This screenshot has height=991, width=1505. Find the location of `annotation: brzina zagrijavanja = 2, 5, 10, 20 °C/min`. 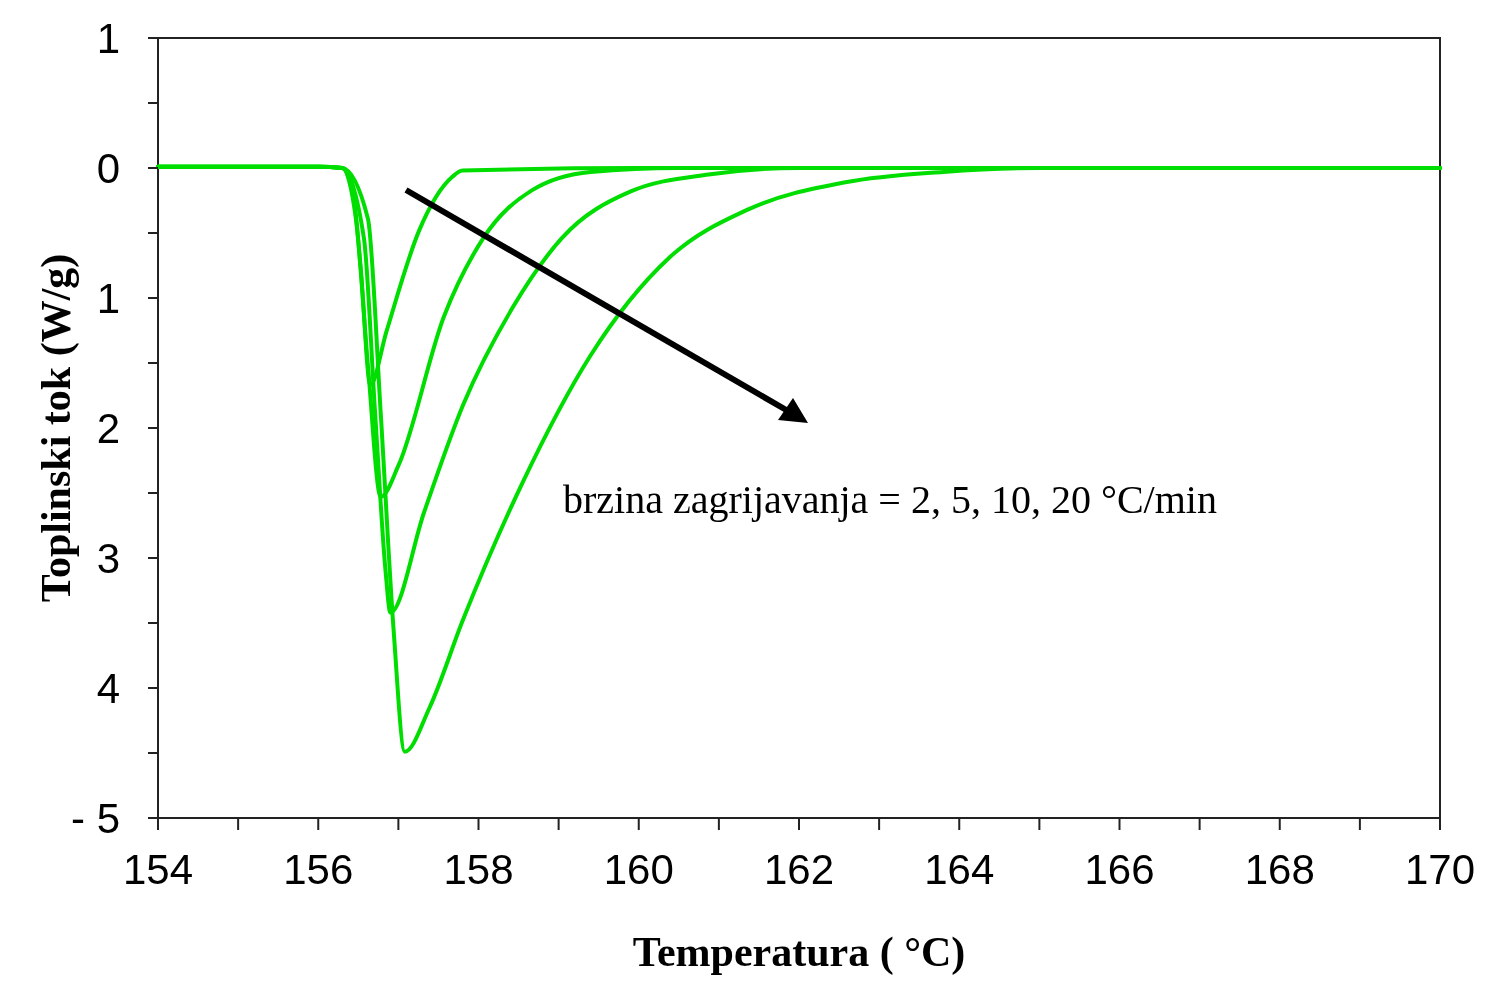

annotation: brzina zagrijavanja = 2, 5, 10, 20 °C/min is located at coordinates (890, 499).